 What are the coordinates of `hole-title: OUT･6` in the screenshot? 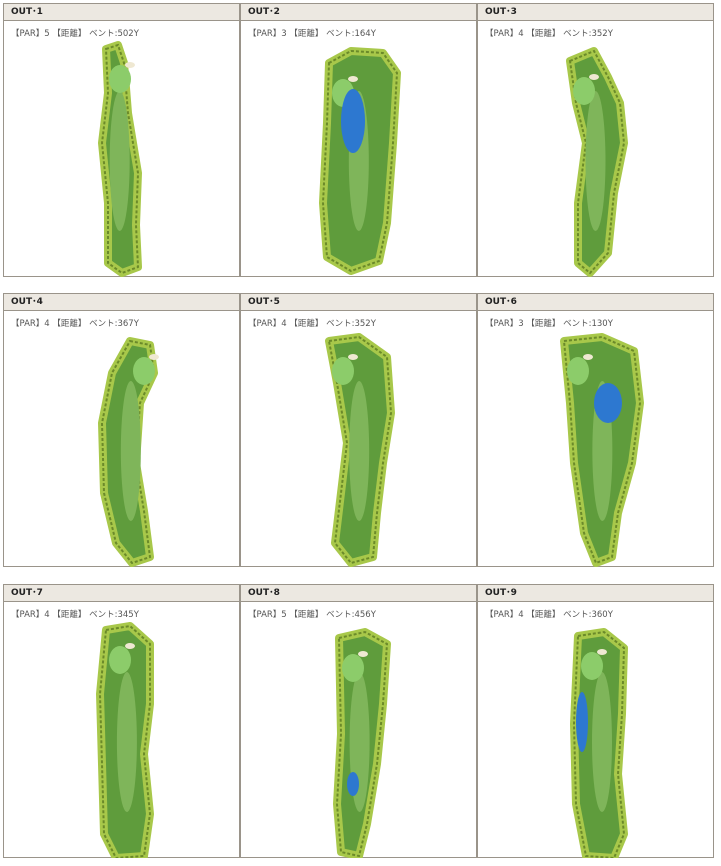 It's located at (595, 302).